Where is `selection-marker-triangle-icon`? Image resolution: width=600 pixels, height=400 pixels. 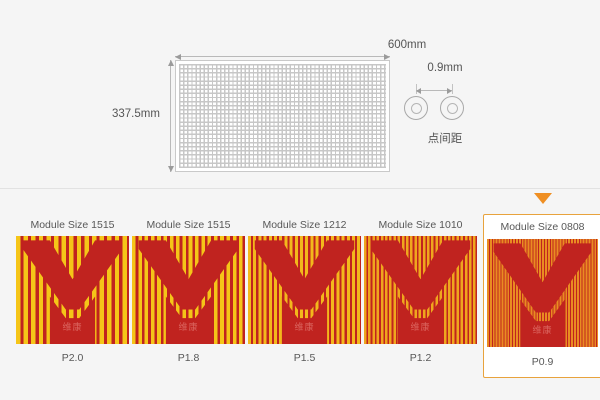 selection-marker-triangle-icon is located at coordinates (542, 198).